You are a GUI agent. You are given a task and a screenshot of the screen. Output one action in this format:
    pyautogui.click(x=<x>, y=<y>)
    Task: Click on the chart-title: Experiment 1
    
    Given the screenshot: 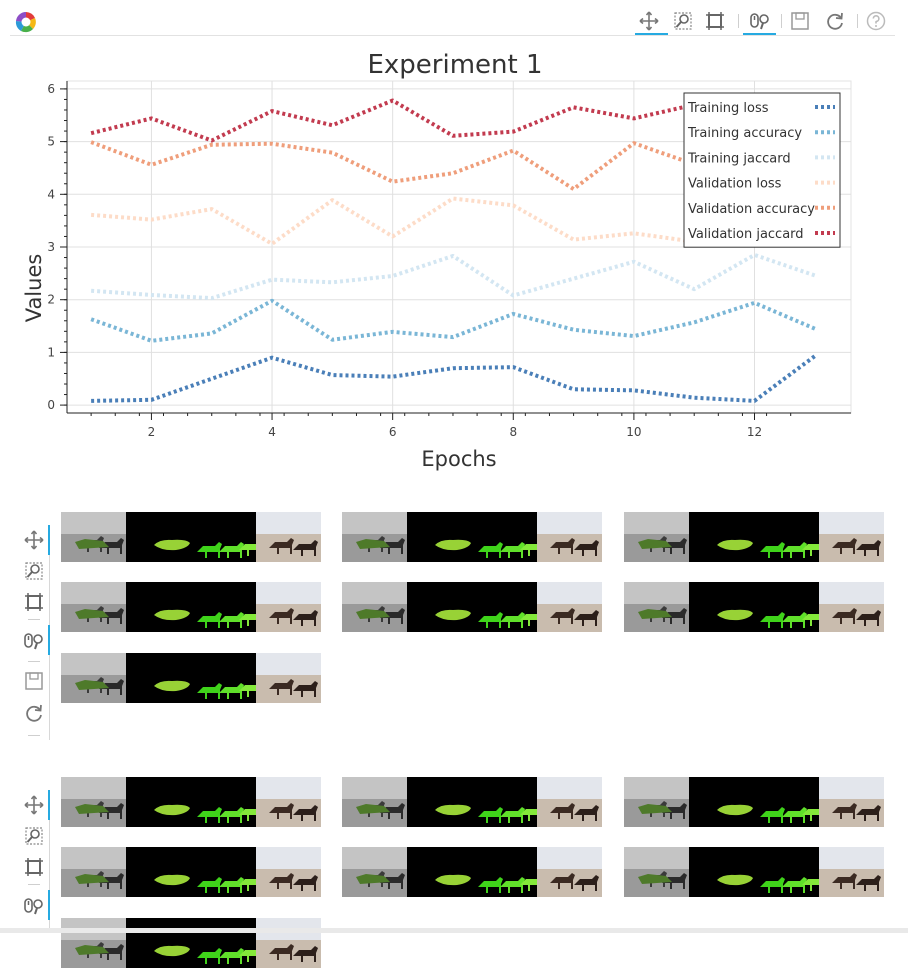 What is the action you would take?
    pyautogui.click(x=454, y=65)
    